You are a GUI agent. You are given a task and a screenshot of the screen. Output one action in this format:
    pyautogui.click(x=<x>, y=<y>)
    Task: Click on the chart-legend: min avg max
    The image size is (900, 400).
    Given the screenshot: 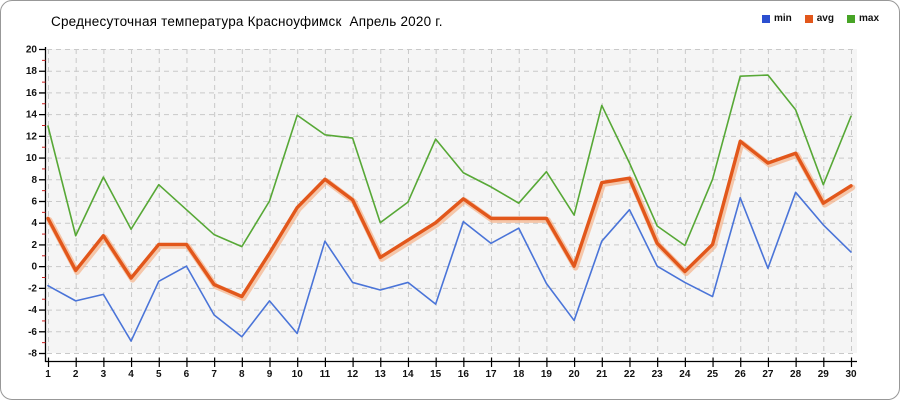 What is the action you would take?
    pyautogui.click(x=820, y=18)
    